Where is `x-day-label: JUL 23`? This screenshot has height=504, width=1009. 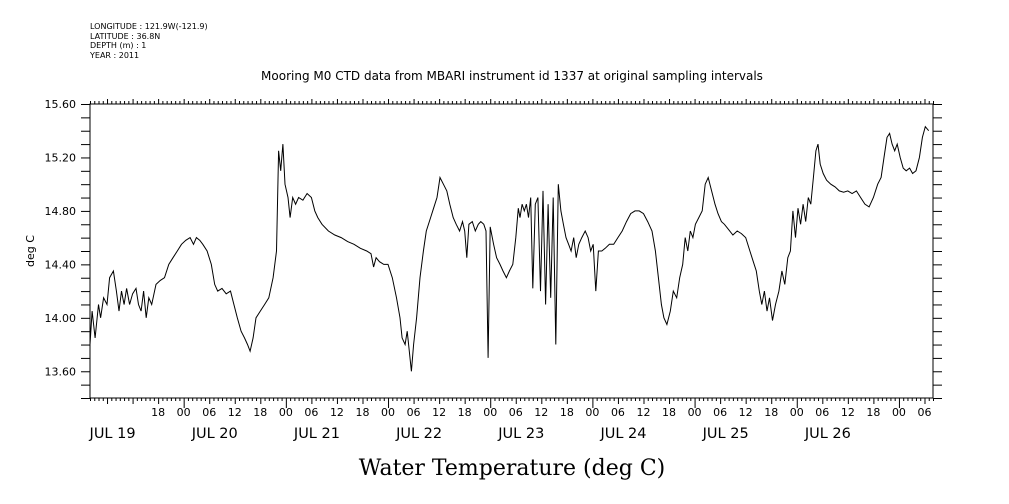
x-day-label: JUL 23 is located at coordinates (520, 434).